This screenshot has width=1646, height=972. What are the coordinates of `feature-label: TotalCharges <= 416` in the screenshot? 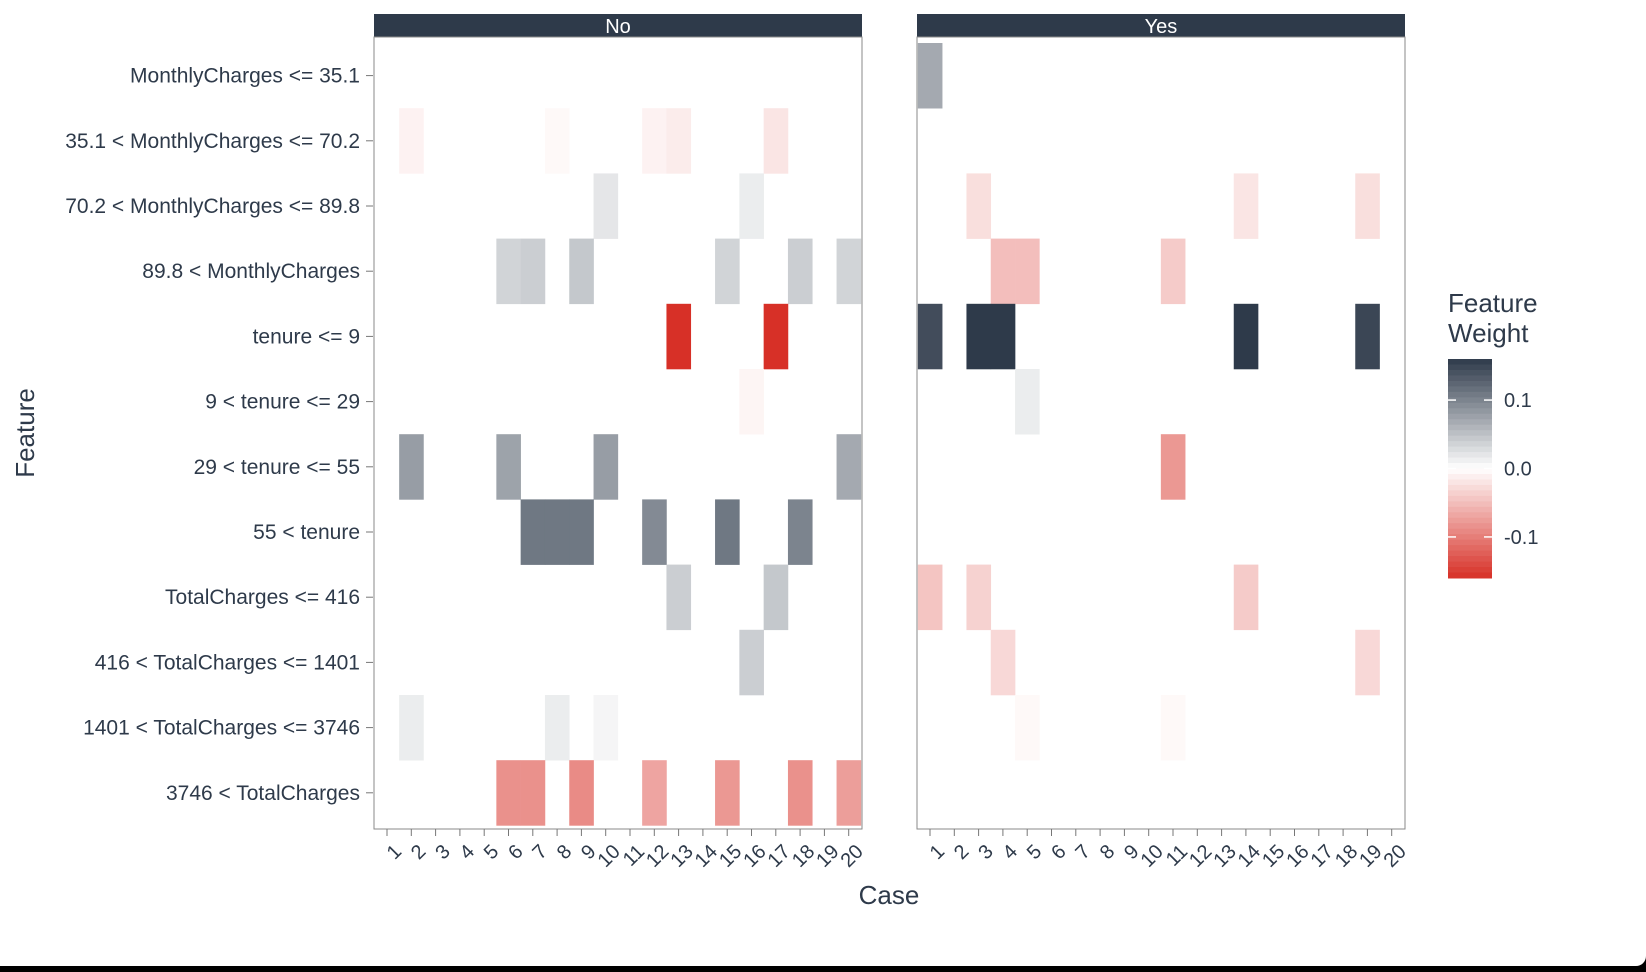 It's located at (262, 597).